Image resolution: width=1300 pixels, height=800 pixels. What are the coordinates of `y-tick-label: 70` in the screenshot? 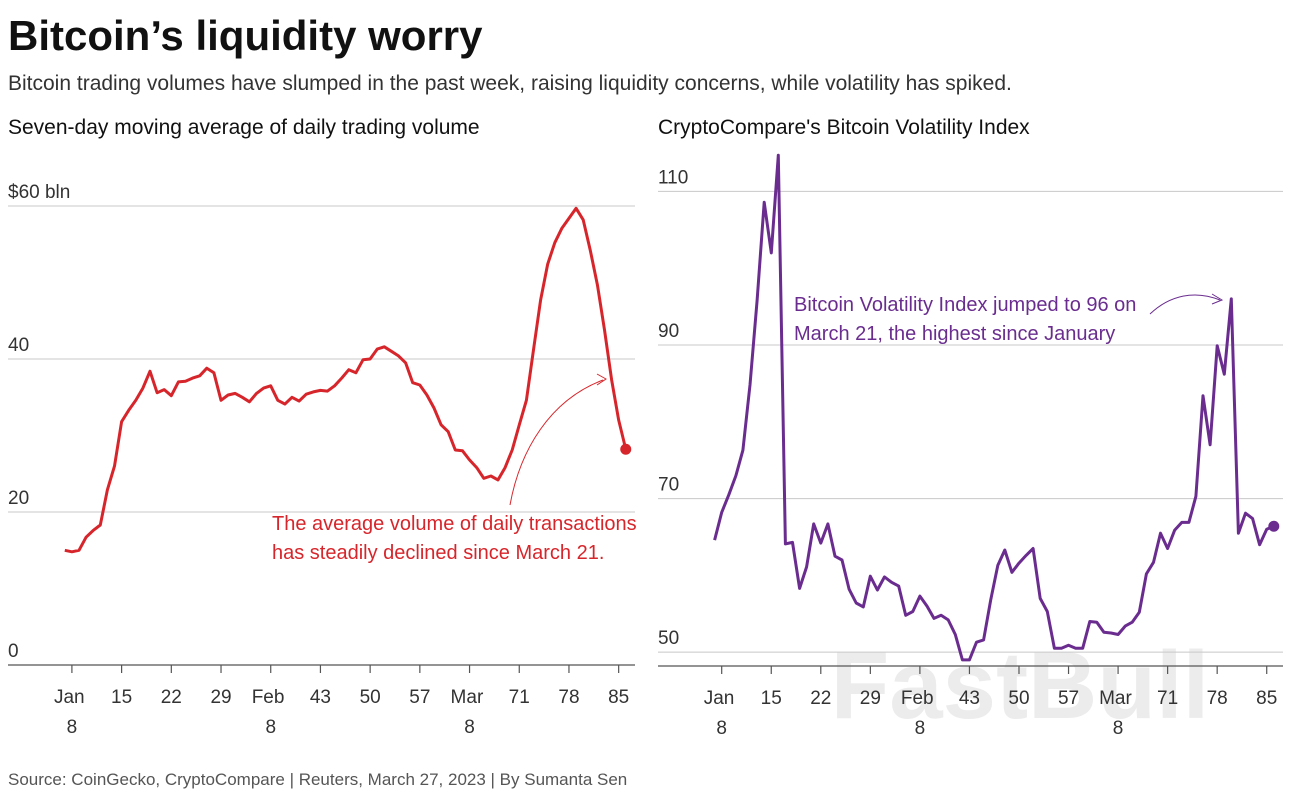 It's located at (668, 485).